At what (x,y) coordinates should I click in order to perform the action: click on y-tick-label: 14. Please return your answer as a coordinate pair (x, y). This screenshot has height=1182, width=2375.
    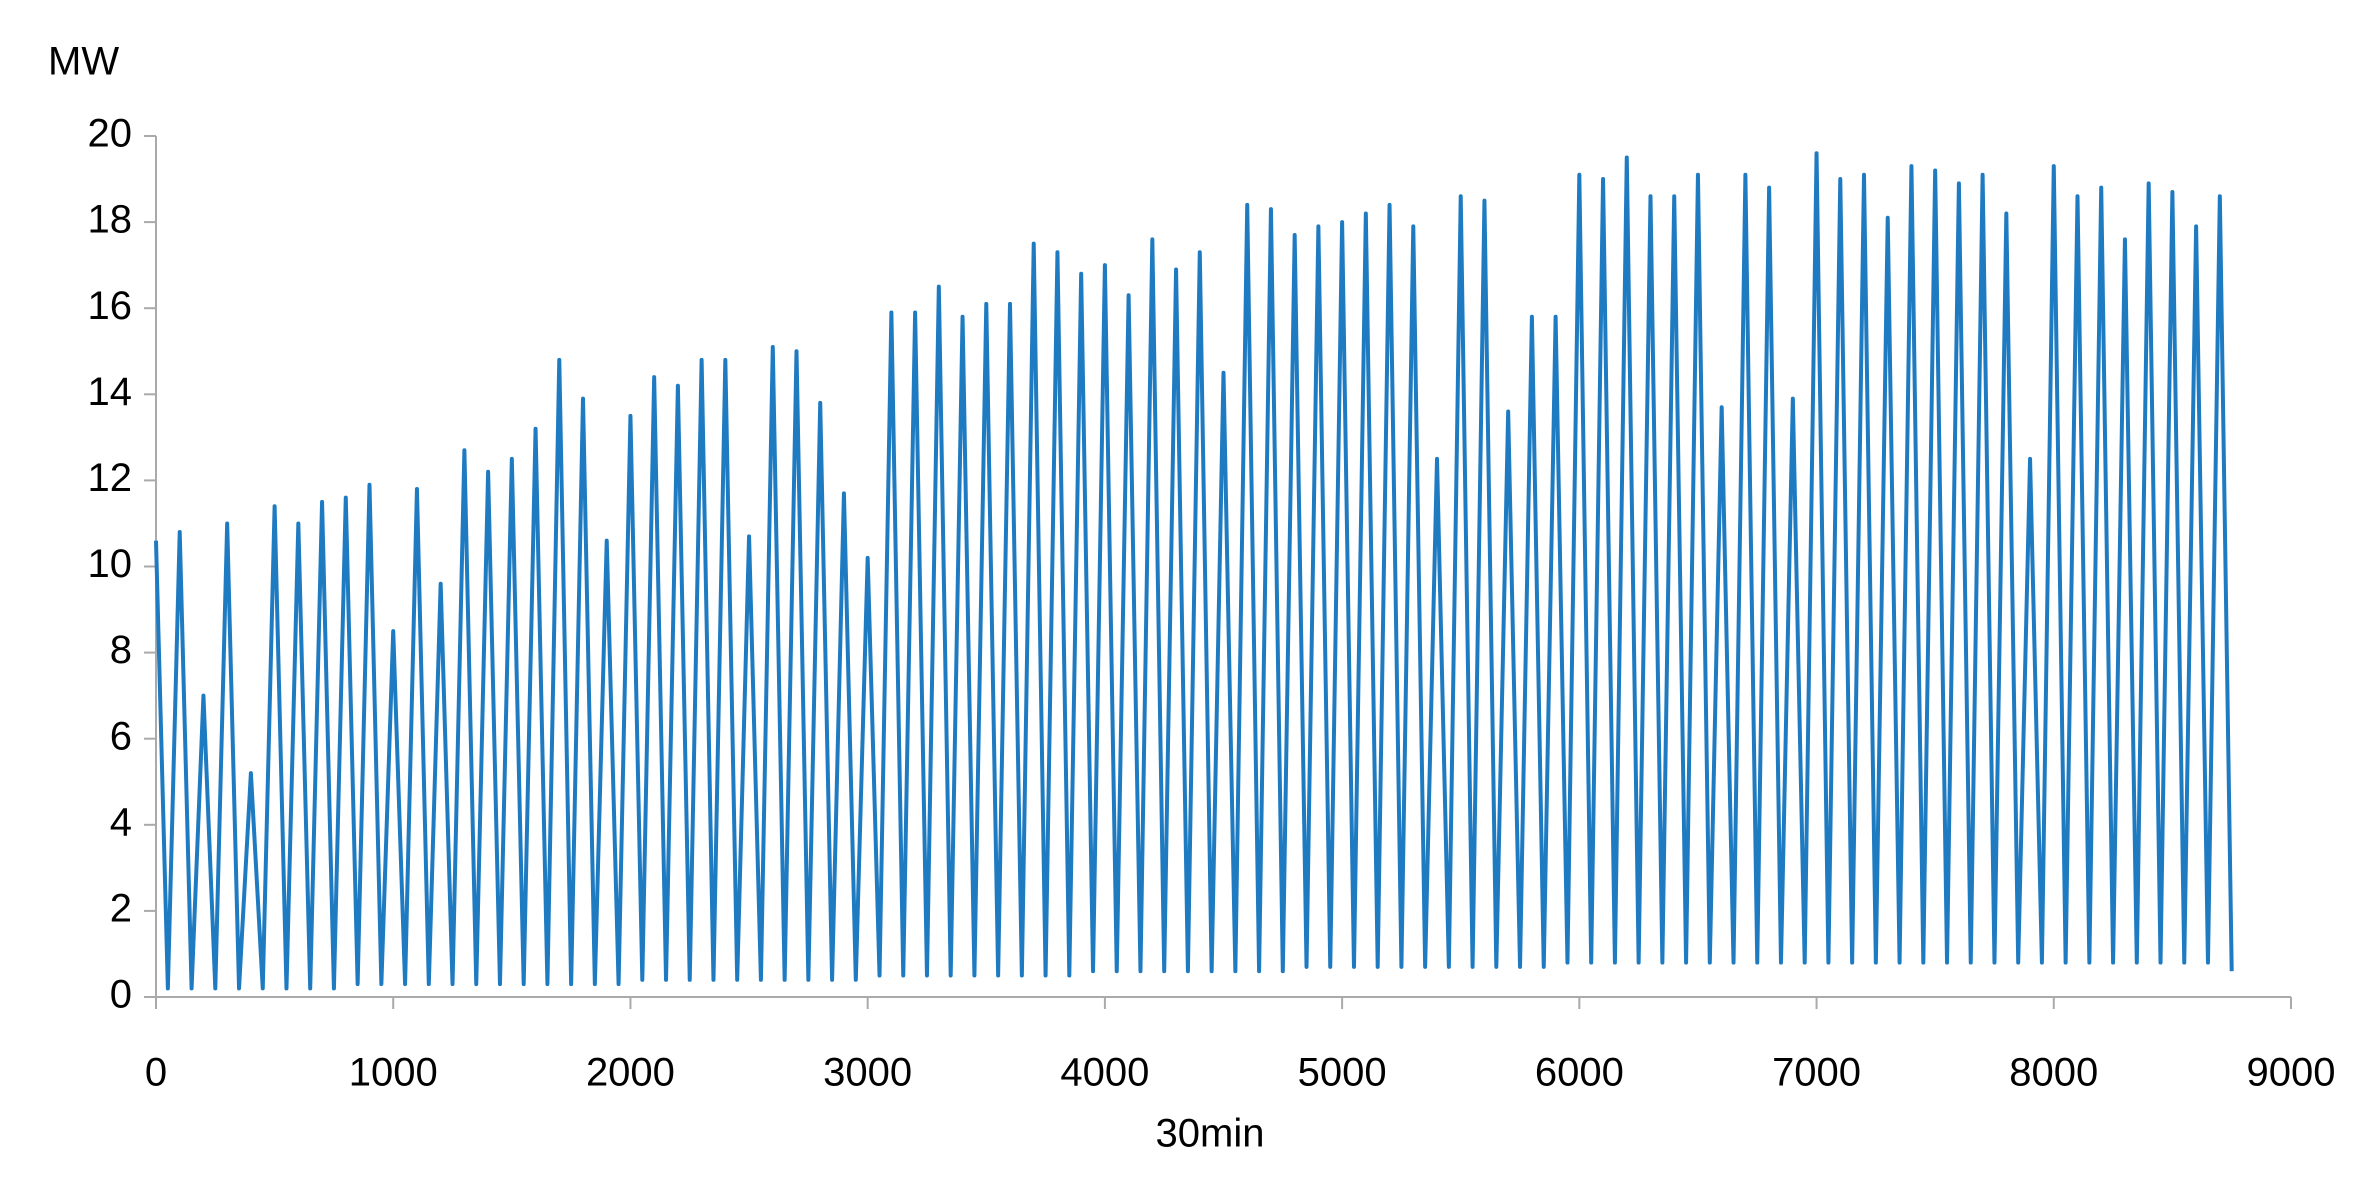
    Looking at the image, I should click on (110, 392).